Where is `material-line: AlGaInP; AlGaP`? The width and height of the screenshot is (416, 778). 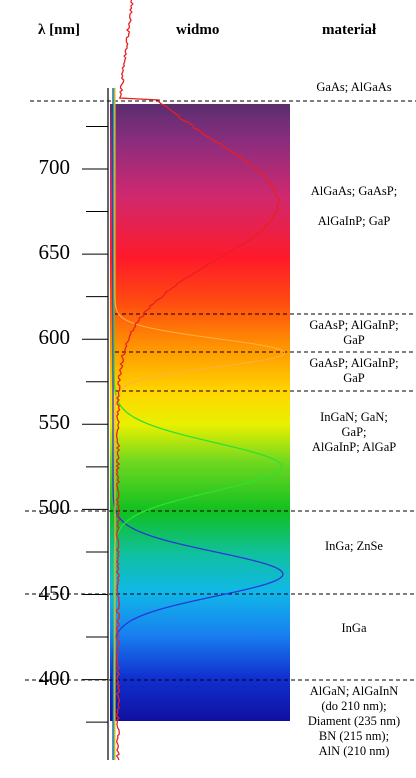 material-line: AlGaInP; AlGaP is located at coordinates (354, 447).